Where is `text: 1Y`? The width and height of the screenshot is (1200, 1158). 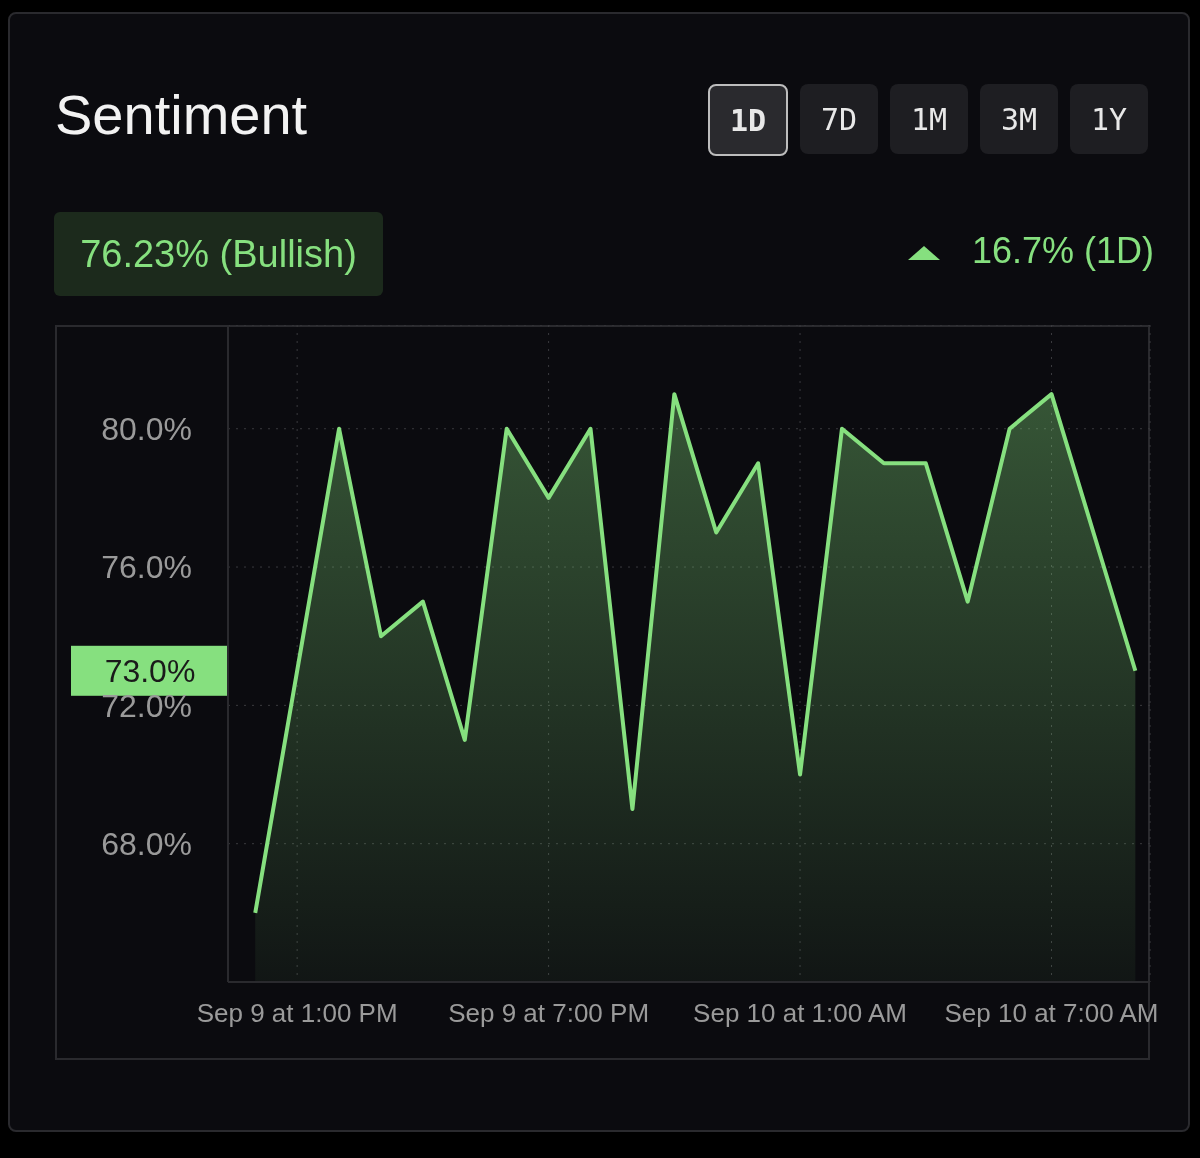
text: 1Y is located at coordinates (1109, 119).